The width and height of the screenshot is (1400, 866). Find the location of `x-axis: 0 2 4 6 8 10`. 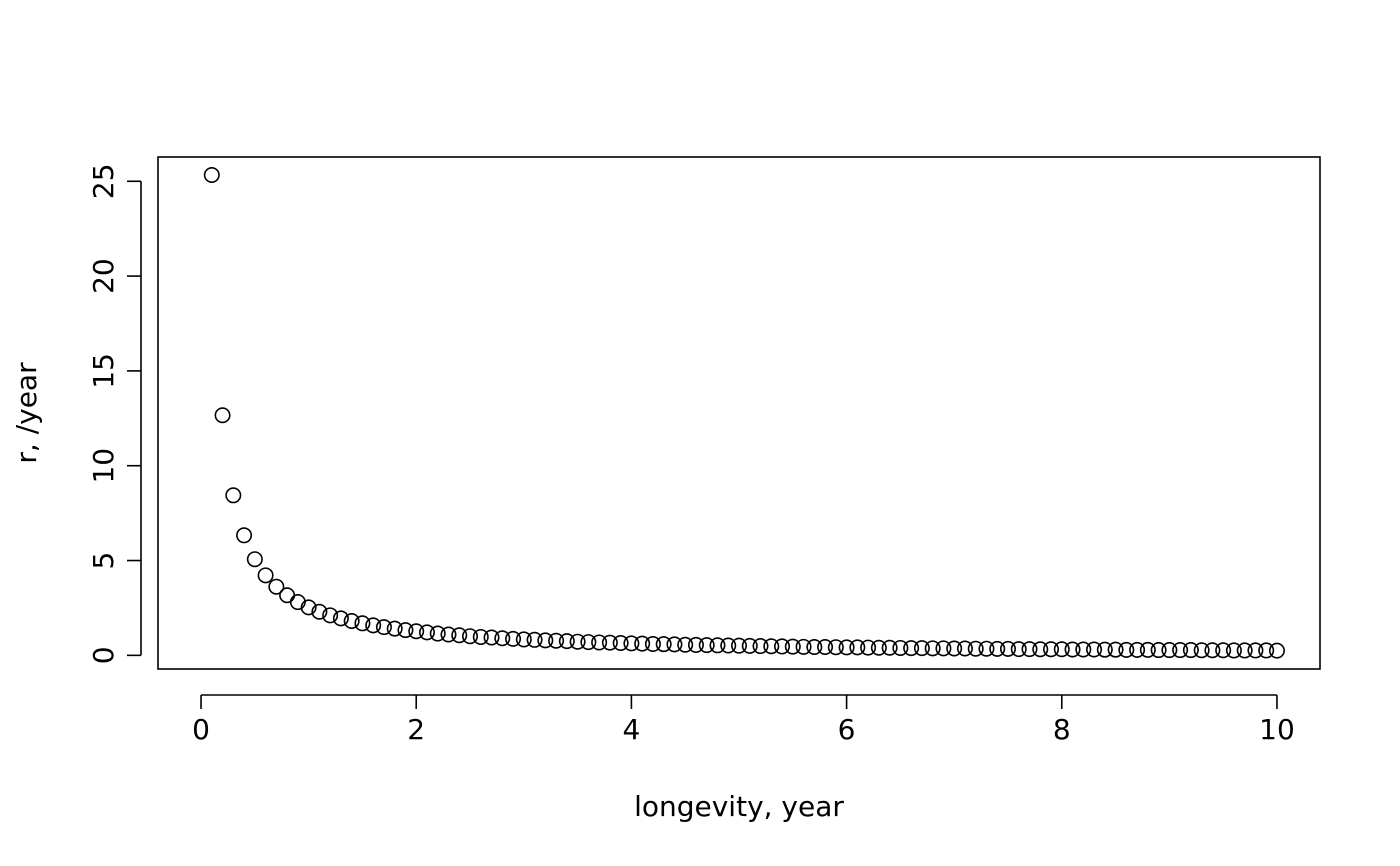

x-axis: 0 2 4 6 8 10 is located at coordinates (743, 720).